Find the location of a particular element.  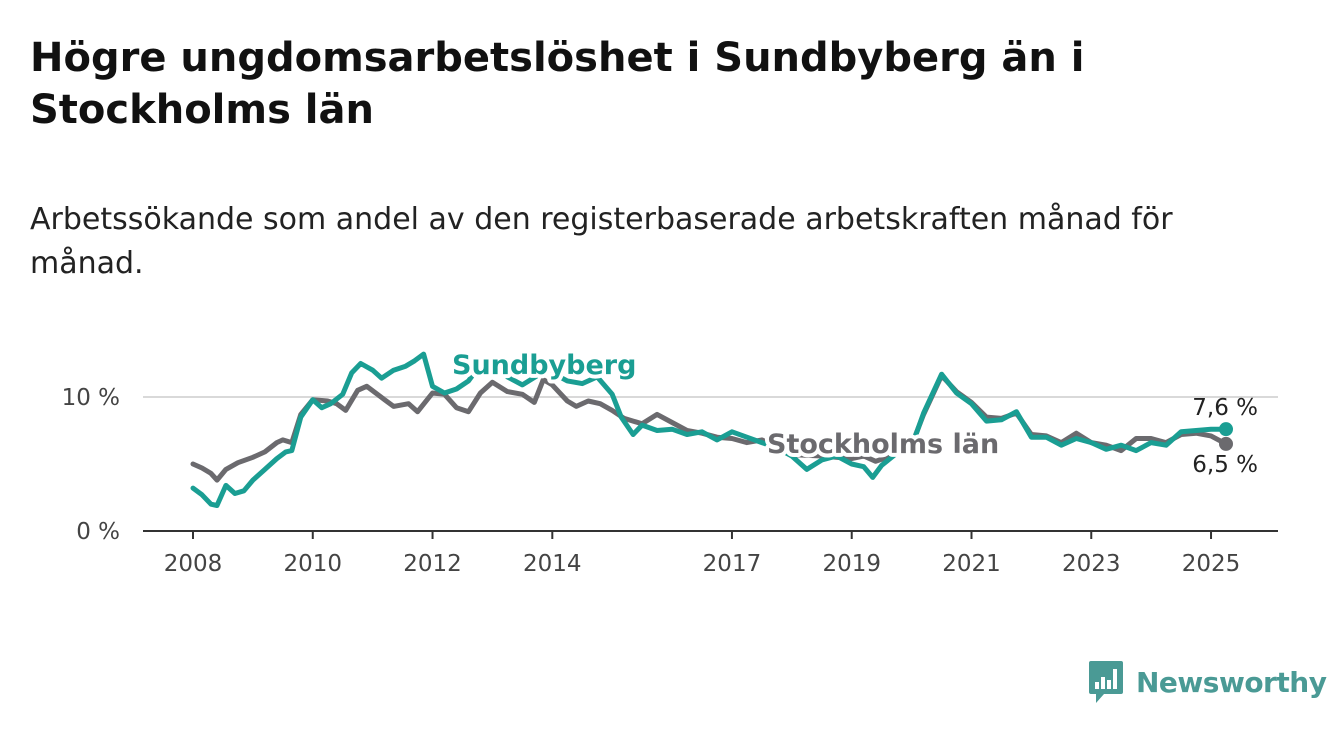

brand-logo: Newsworthy is located at coordinates (1207, 682).